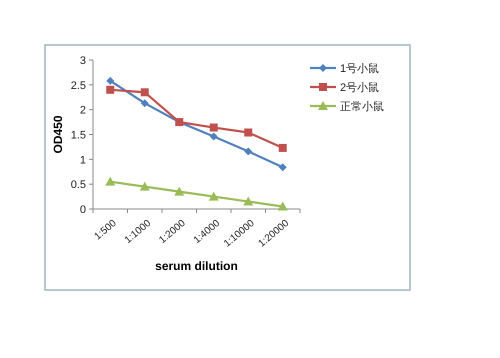 The height and width of the screenshot is (358, 500). What do you see at coordinates (83, 61) in the screenshot?
I see `y-tick-label: 3` at bounding box center [83, 61].